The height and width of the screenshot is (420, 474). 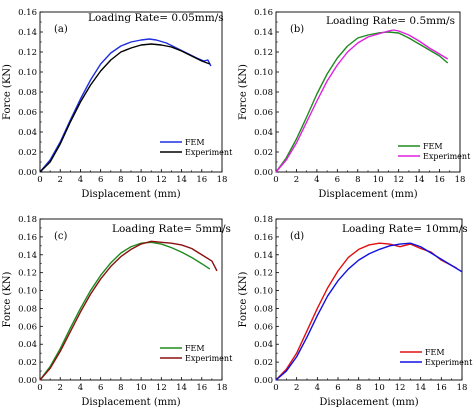 I want to click on loading-rate-annotation: Loading Rate= 0.5mm/s, so click(x=390, y=21).